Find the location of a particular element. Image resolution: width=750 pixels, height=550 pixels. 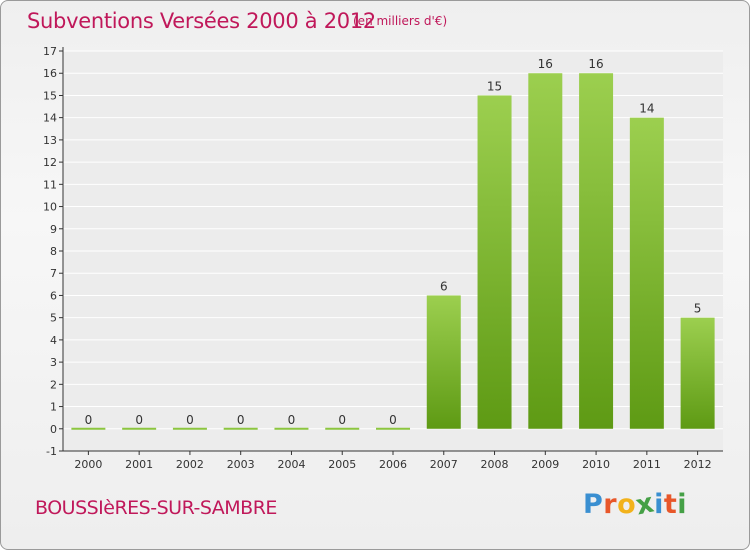

y-tick-label: 2 is located at coordinates (53, 384).